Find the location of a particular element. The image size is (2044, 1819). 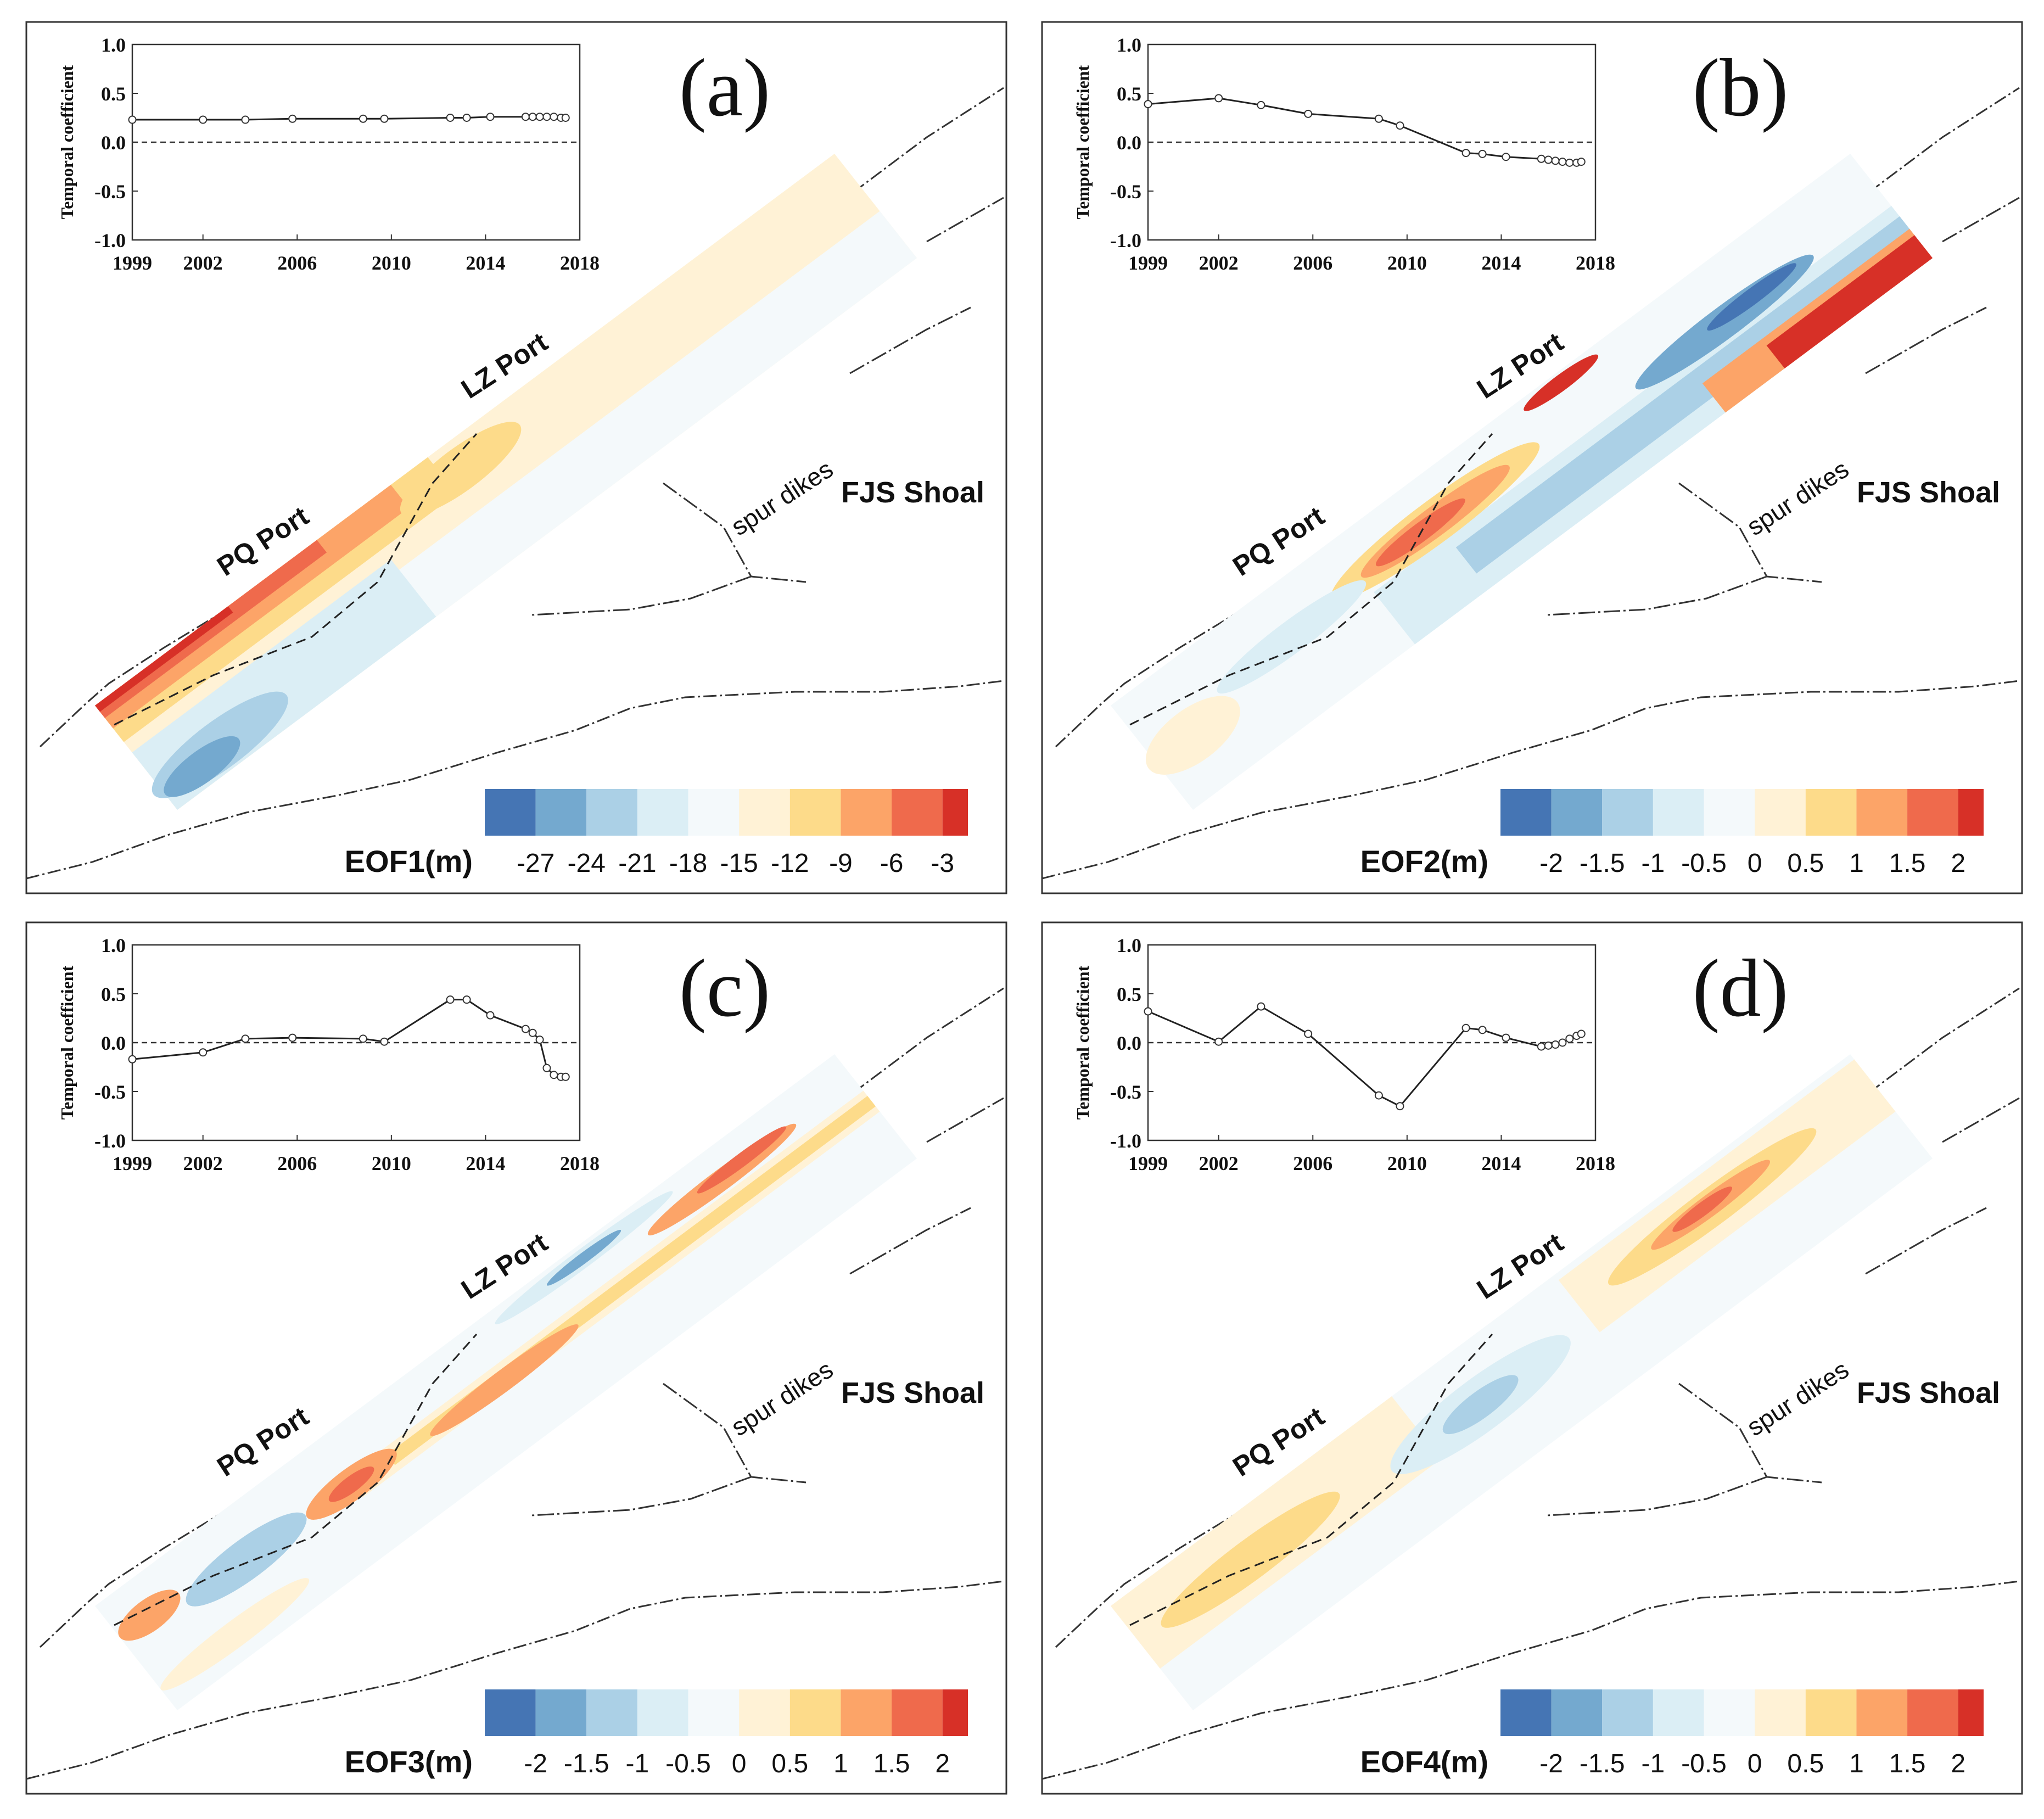

colorbar-tick-label: -9 is located at coordinates (841, 864).